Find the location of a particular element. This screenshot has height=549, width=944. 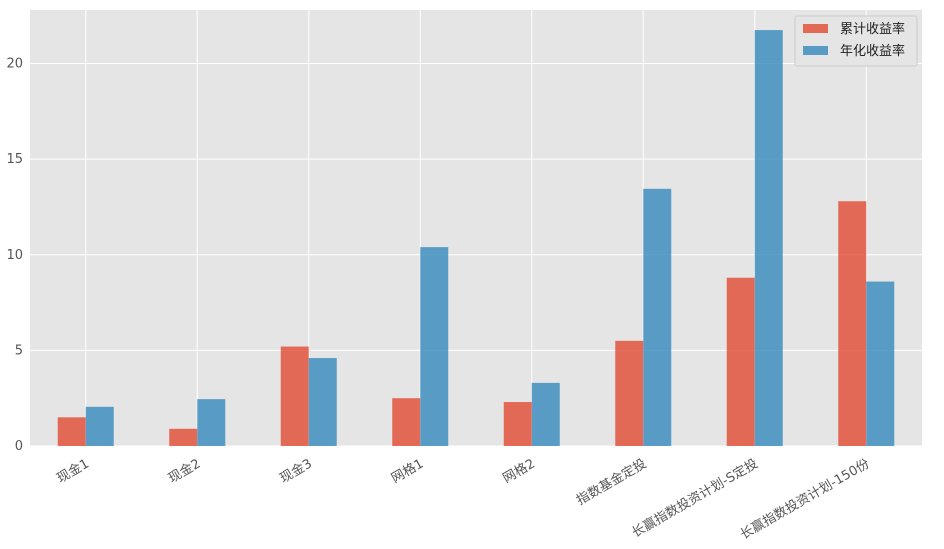

x-tick-label: 网格2 is located at coordinates (519, 471).